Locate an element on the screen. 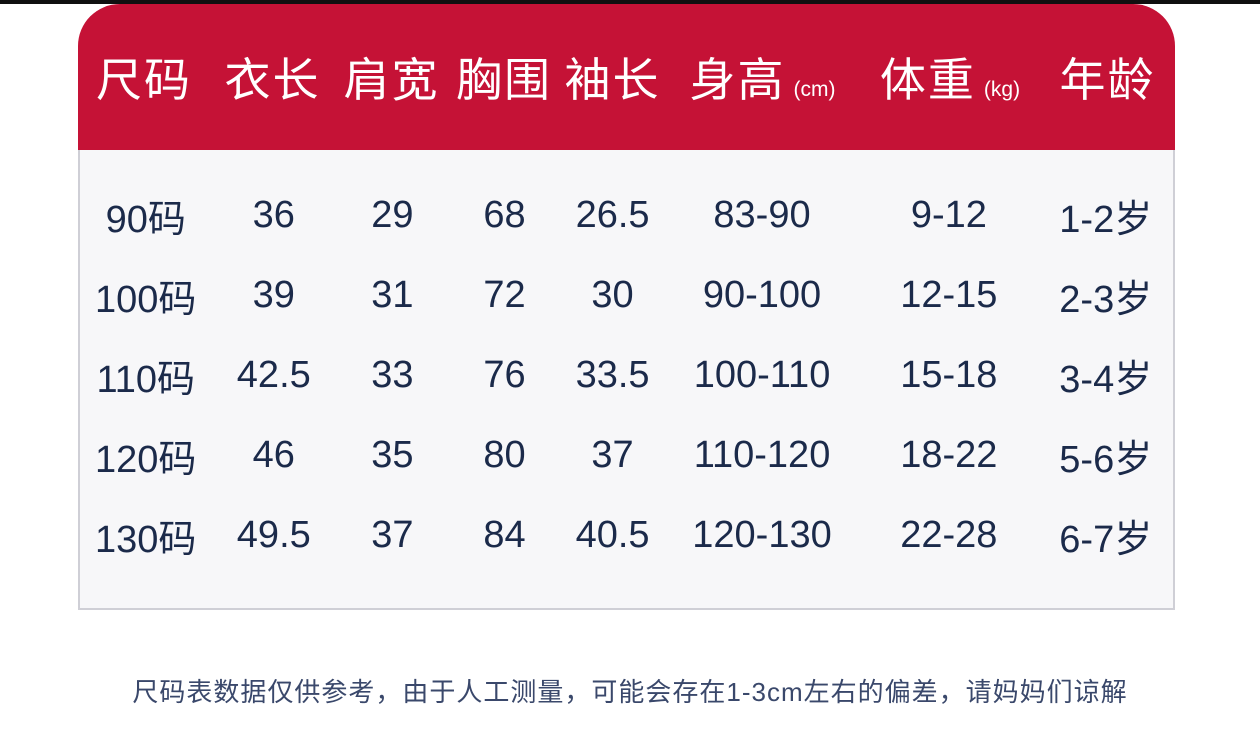 The height and width of the screenshot is (743, 1260). cell-shoulder-width: 31 is located at coordinates (392, 294).